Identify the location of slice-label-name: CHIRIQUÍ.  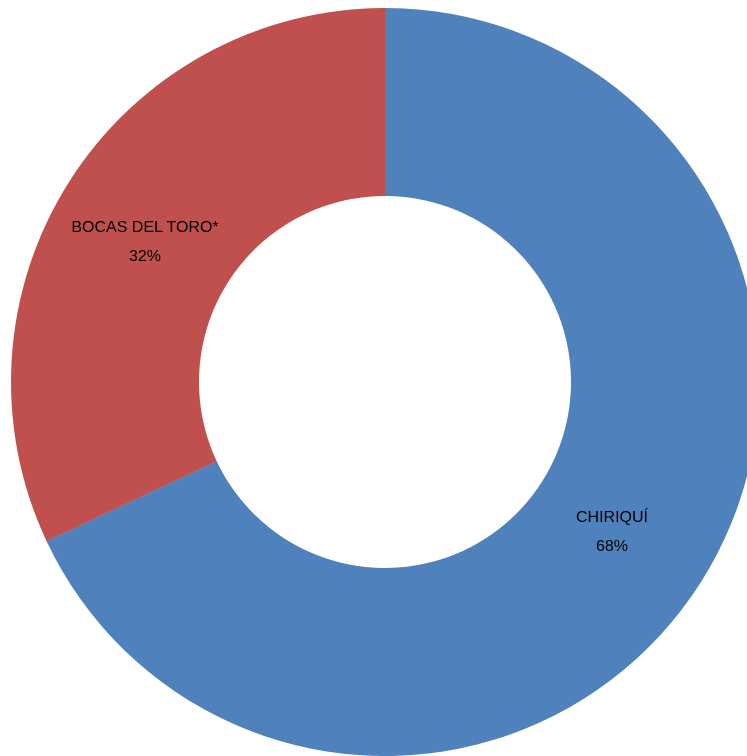
(612, 516).